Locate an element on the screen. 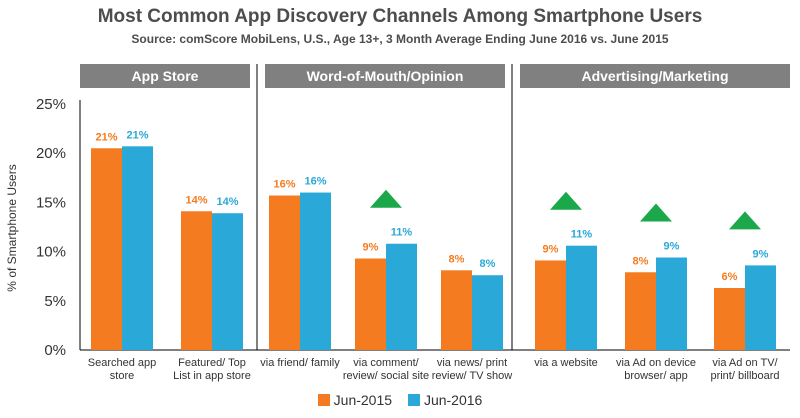 The image size is (800, 418). category-label: browser/ app is located at coordinates (656, 376).